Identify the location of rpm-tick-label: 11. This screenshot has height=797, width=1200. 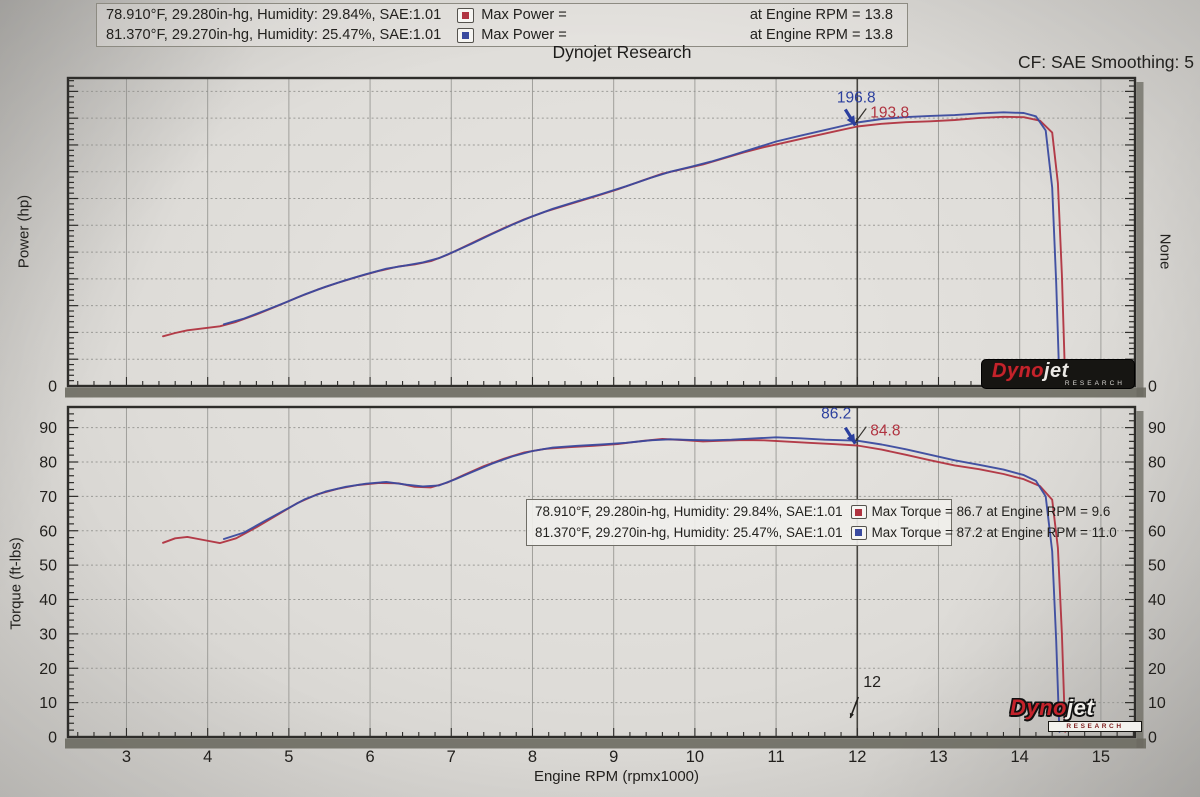
(776, 757).